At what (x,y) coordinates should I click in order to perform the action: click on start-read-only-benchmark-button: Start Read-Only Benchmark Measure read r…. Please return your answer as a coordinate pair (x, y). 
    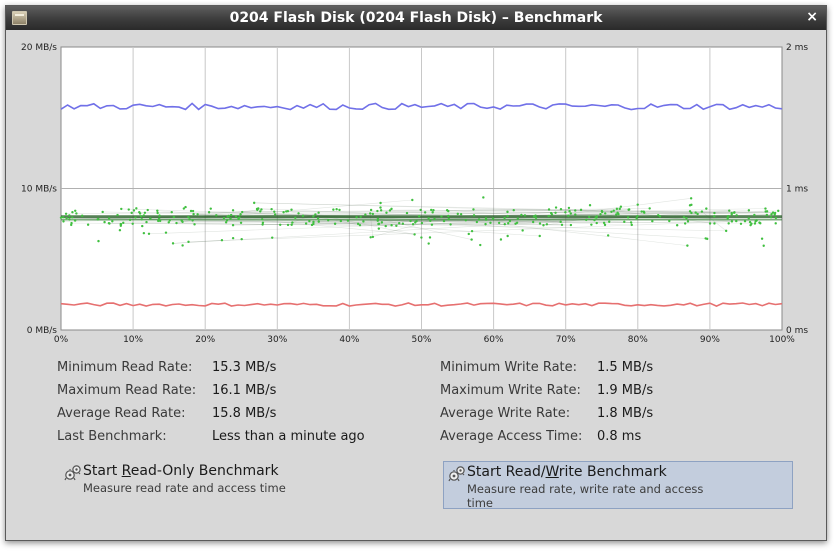
    Looking at the image, I should click on (235, 485).